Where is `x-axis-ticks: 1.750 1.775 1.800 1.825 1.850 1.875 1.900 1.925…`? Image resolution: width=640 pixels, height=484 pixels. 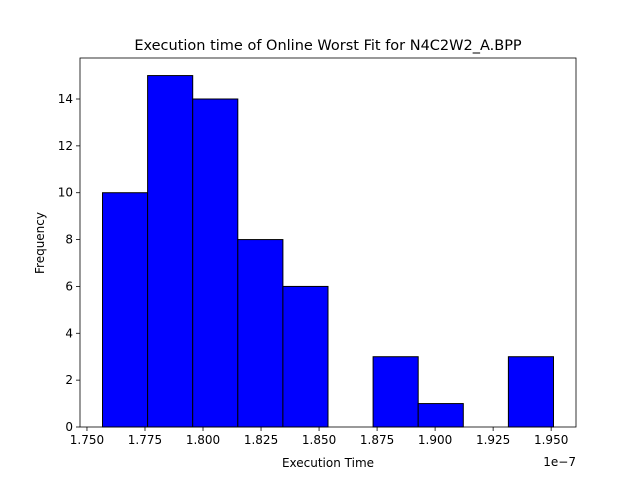 x-axis-ticks: 1.750 1.775 1.800 1.825 1.850 1.875 1.900 1.925… is located at coordinates (319, 437).